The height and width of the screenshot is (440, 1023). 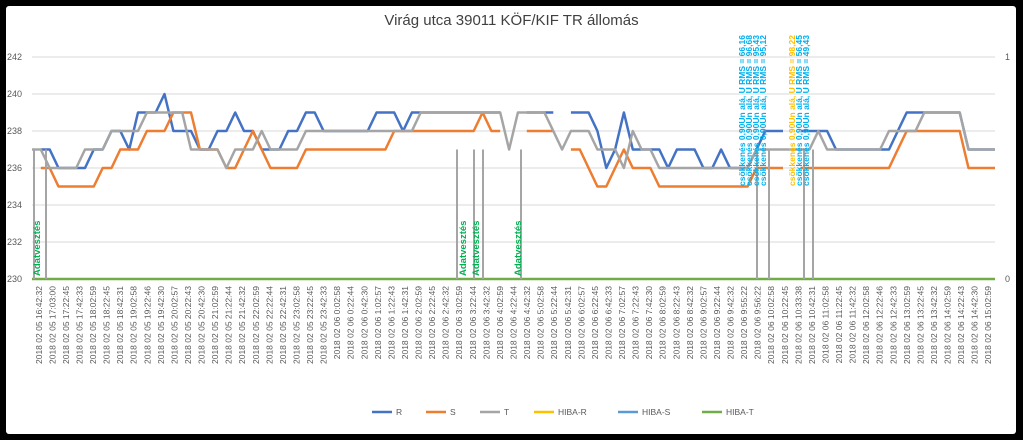 I want to click on x-tick-label: 2018 02 06 2:42:32, so click(x=446, y=323).